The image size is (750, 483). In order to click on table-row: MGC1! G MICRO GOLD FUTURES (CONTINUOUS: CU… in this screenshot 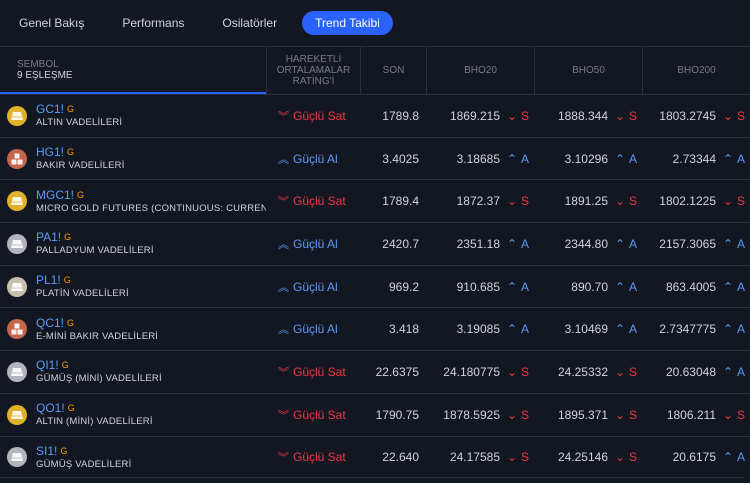, I will do `click(375, 200)`.